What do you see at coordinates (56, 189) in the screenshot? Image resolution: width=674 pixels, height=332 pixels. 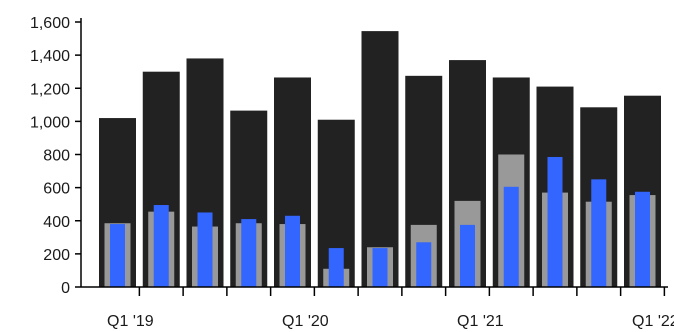 I see `y-tick-label-3: 600` at bounding box center [56, 189].